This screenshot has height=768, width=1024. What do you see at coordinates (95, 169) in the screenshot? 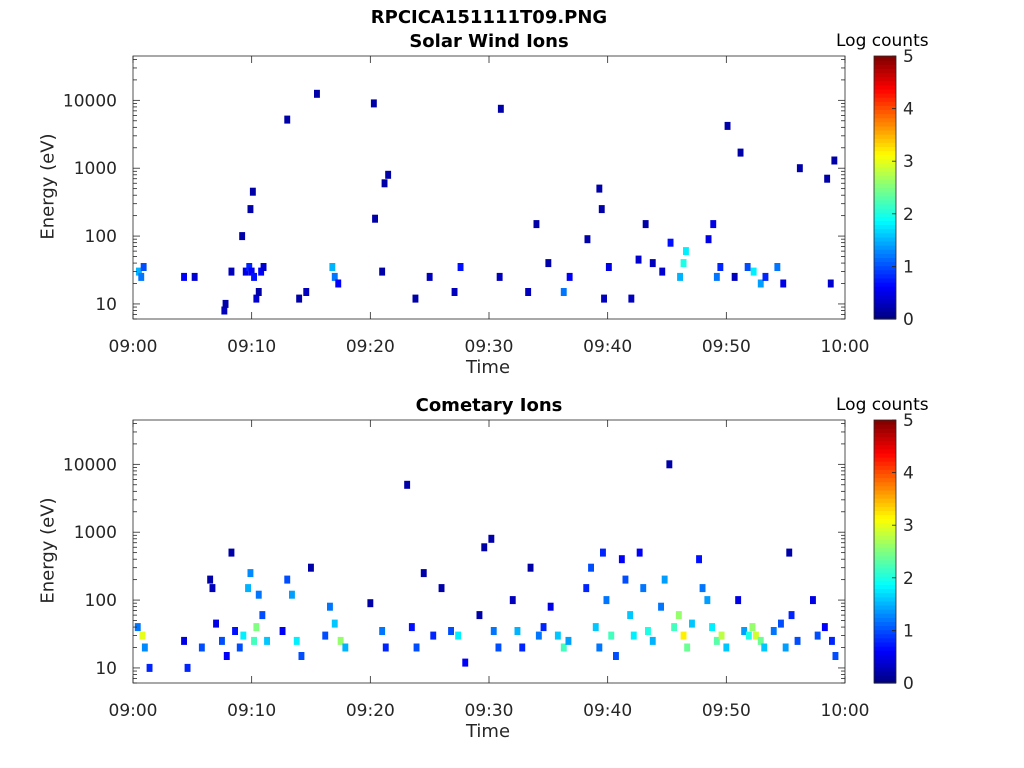
I see `panel1-y-tick-label: 1000` at bounding box center [95, 169].